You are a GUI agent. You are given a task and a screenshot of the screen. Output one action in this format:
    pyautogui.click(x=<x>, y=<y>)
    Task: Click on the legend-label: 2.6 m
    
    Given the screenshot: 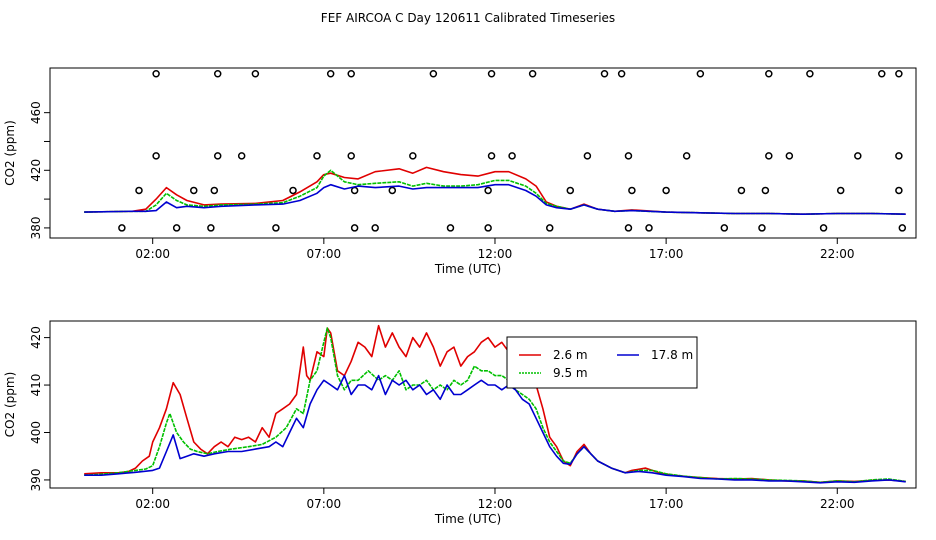 What is the action you would take?
    pyautogui.click(x=570, y=355)
    